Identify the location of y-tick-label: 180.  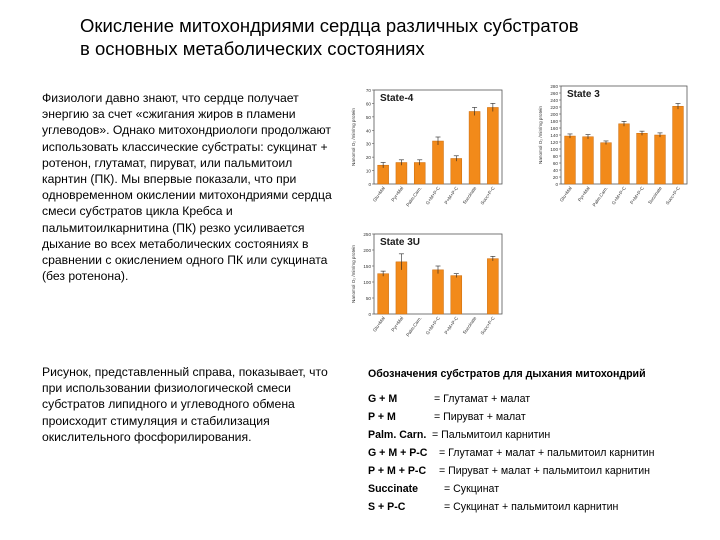
(554, 121).